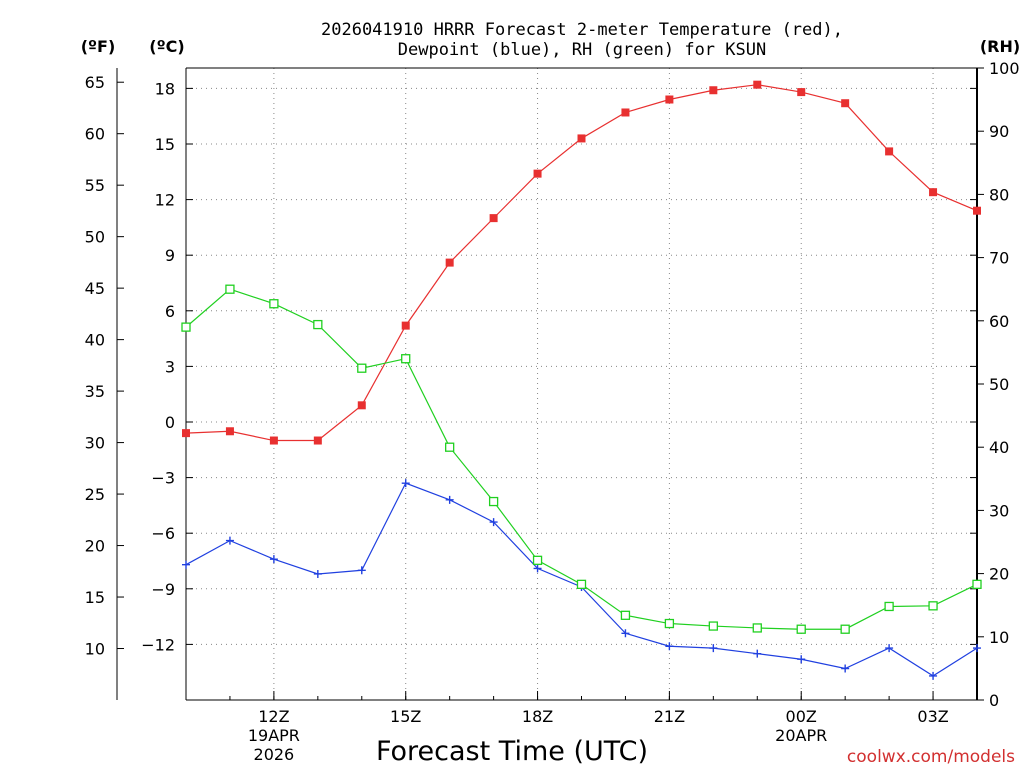 This screenshot has height=768, width=1024. What do you see at coordinates (98, 46) in the screenshot?
I see `fahrenheit-unit-label: (ºF)` at bounding box center [98, 46].